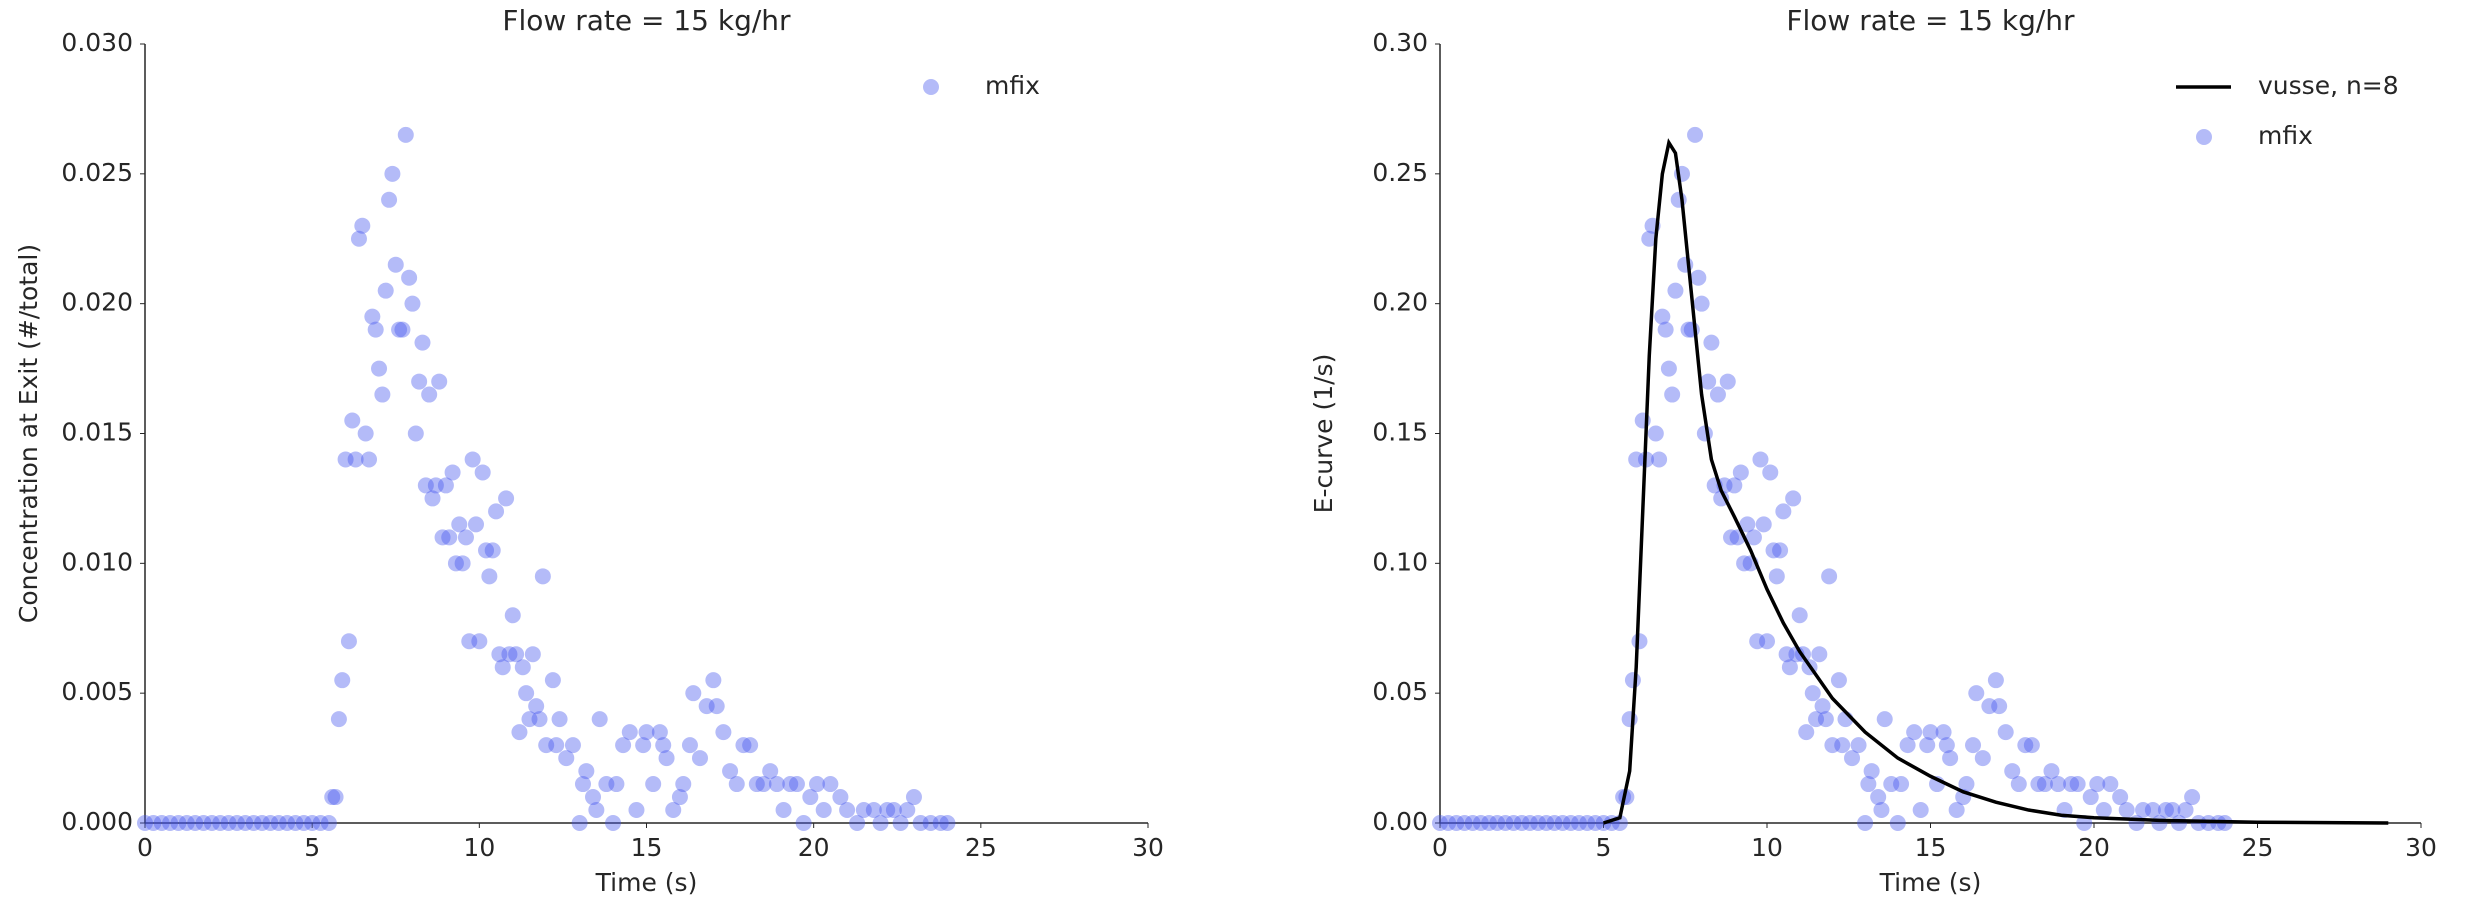 The height and width of the screenshot is (906, 2472). What do you see at coordinates (2285, 135) in the screenshot?
I see `legend-label: mfix` at bounding box center [2285, 135].